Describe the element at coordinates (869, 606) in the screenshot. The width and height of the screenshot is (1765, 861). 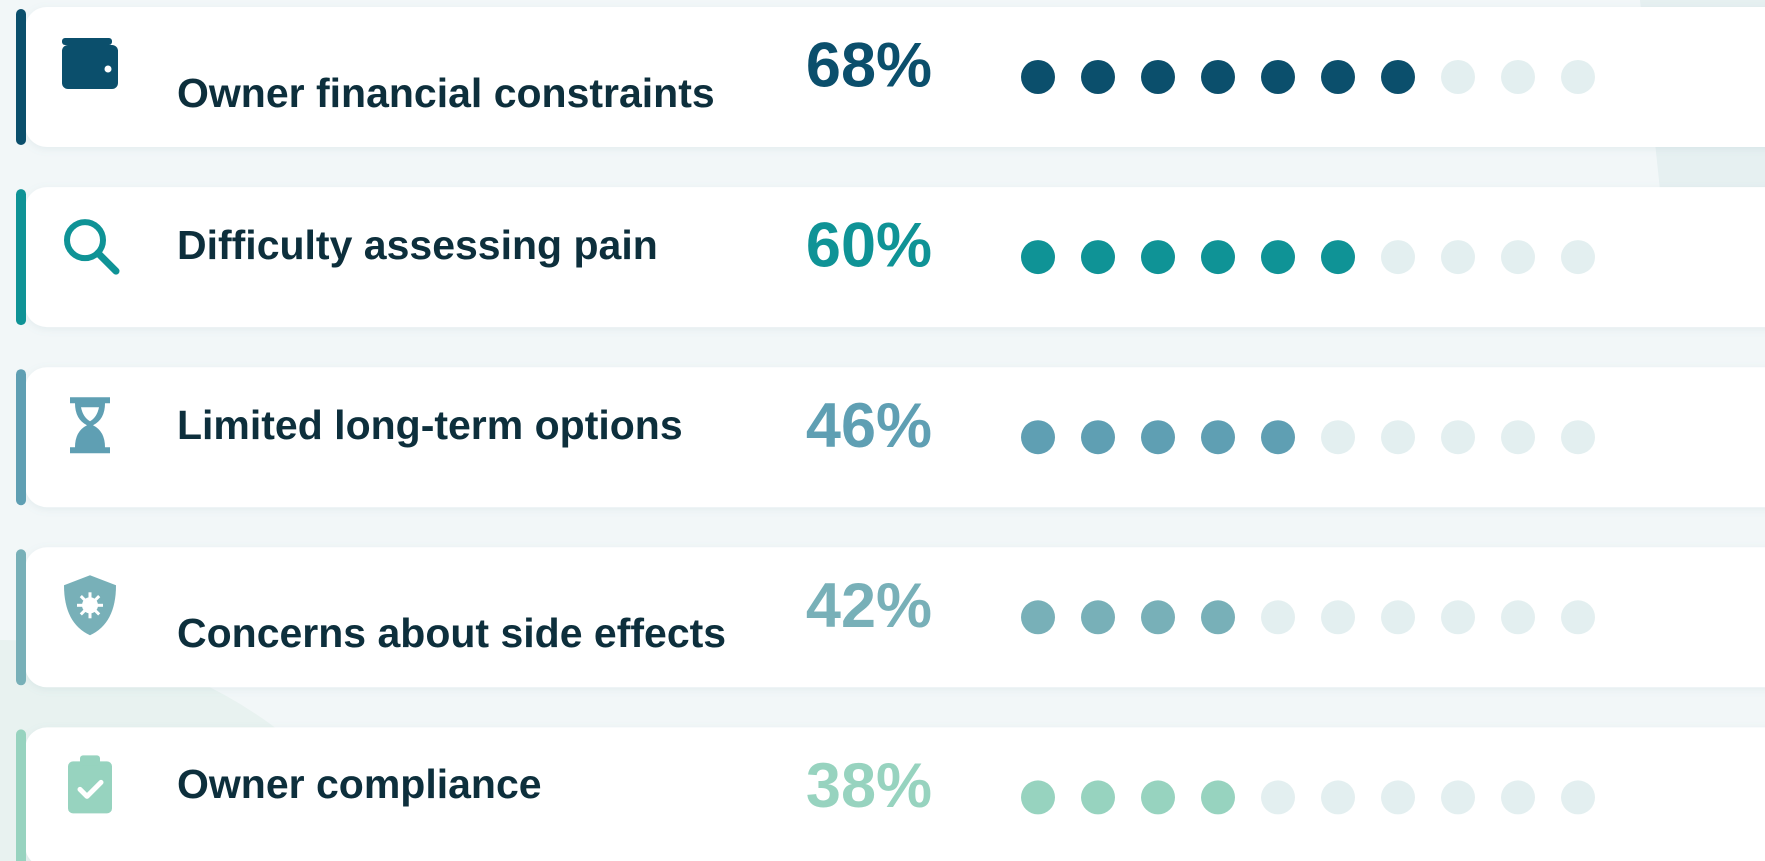
I see `value-label: 42%` at that location.